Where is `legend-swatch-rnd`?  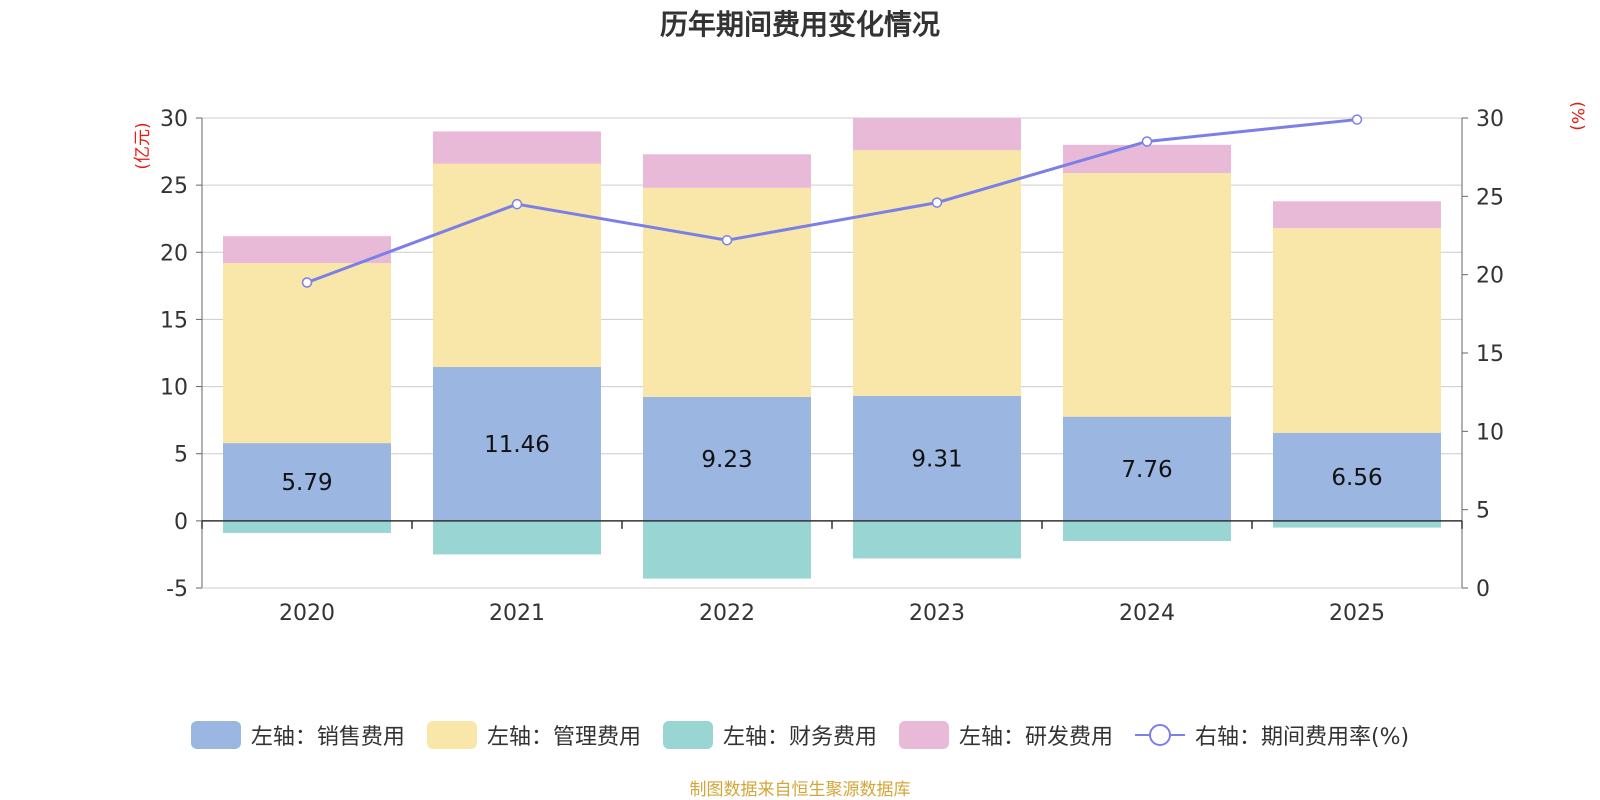
legend-swatch-rnd is located at coordinates (923, 735).